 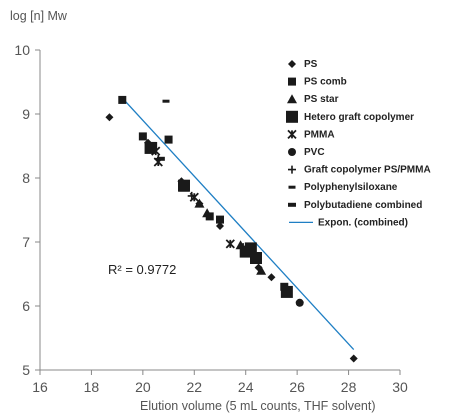 What do you see at coordinates (26, 178) in the screenshot?
I see `y-tick-label: 8` at bounding box center [26, 178].